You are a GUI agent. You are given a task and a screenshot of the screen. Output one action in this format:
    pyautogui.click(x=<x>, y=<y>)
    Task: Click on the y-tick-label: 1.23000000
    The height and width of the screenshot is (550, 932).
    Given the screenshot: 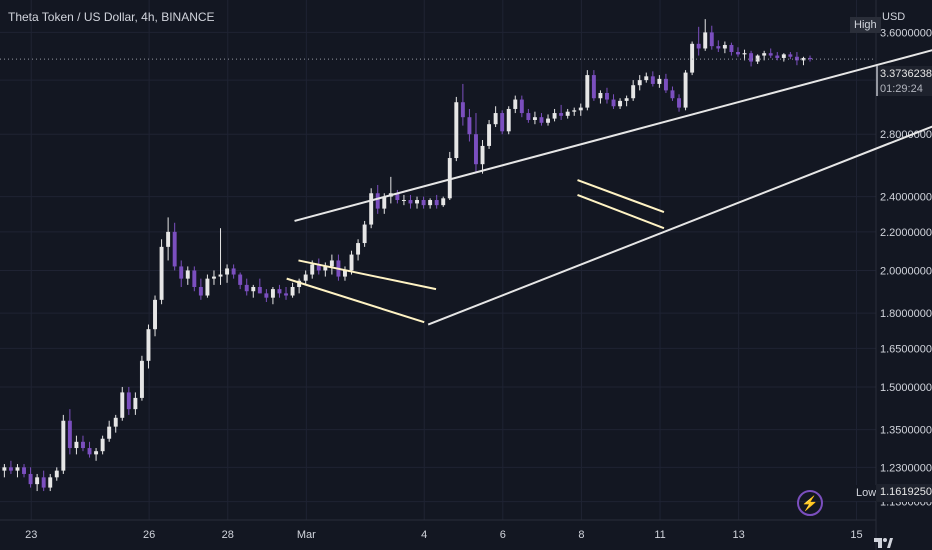 What is the action you would take?
    pyautogui.click(x=906, y=468)
    